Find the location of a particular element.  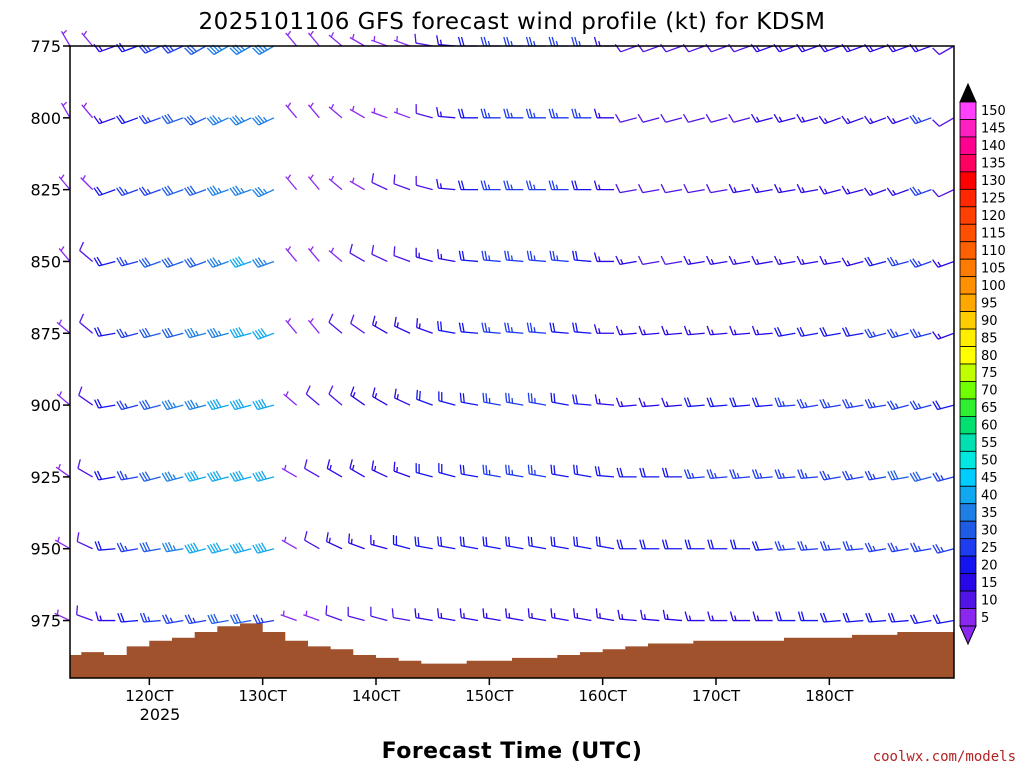

colorbar-label: 45 is located at coordinates (989, 478).